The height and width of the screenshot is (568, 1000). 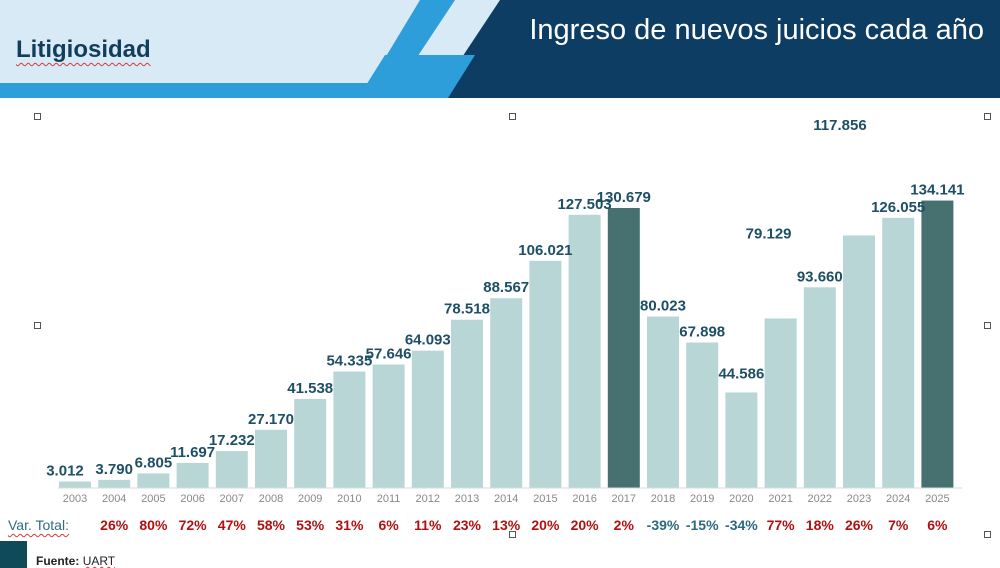 I want to click on variation-value-2015: 20%, so click(x=545, y=525).